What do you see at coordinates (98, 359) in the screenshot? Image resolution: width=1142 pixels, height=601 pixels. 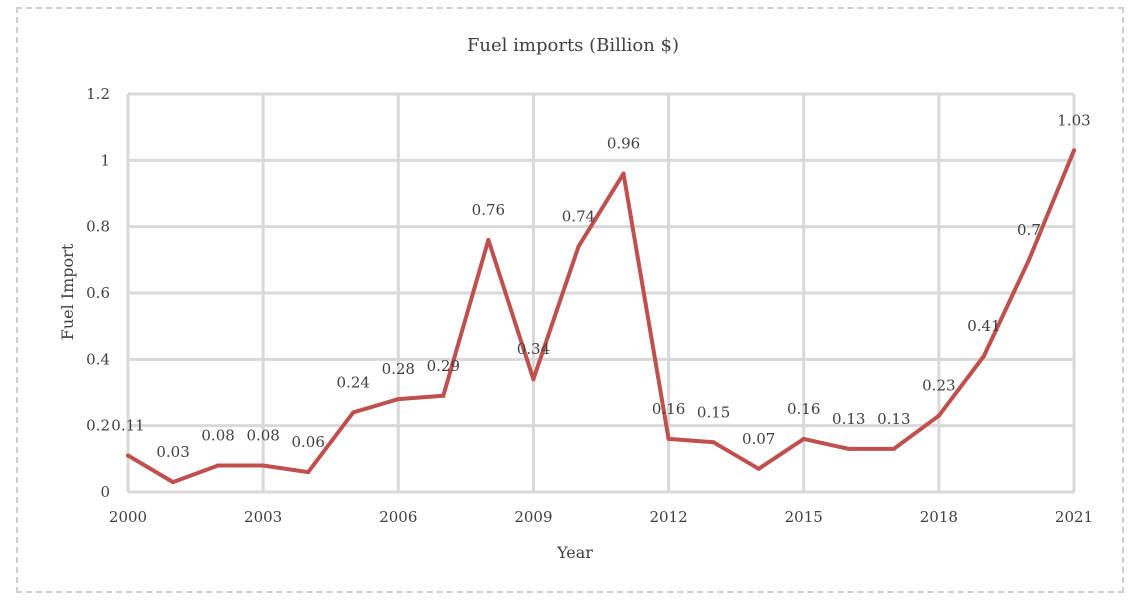 I see `y-tick-label: 0.4` at bounding box center [98, 359].